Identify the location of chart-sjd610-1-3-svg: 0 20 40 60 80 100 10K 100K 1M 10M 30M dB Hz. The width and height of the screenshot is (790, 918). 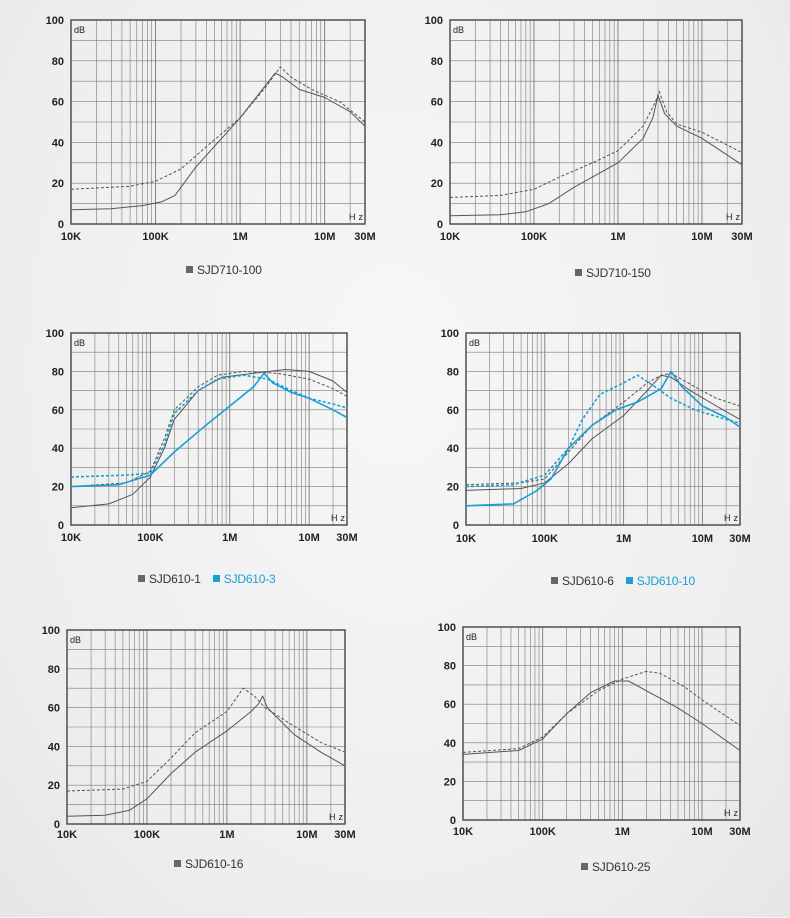
(202, 436).